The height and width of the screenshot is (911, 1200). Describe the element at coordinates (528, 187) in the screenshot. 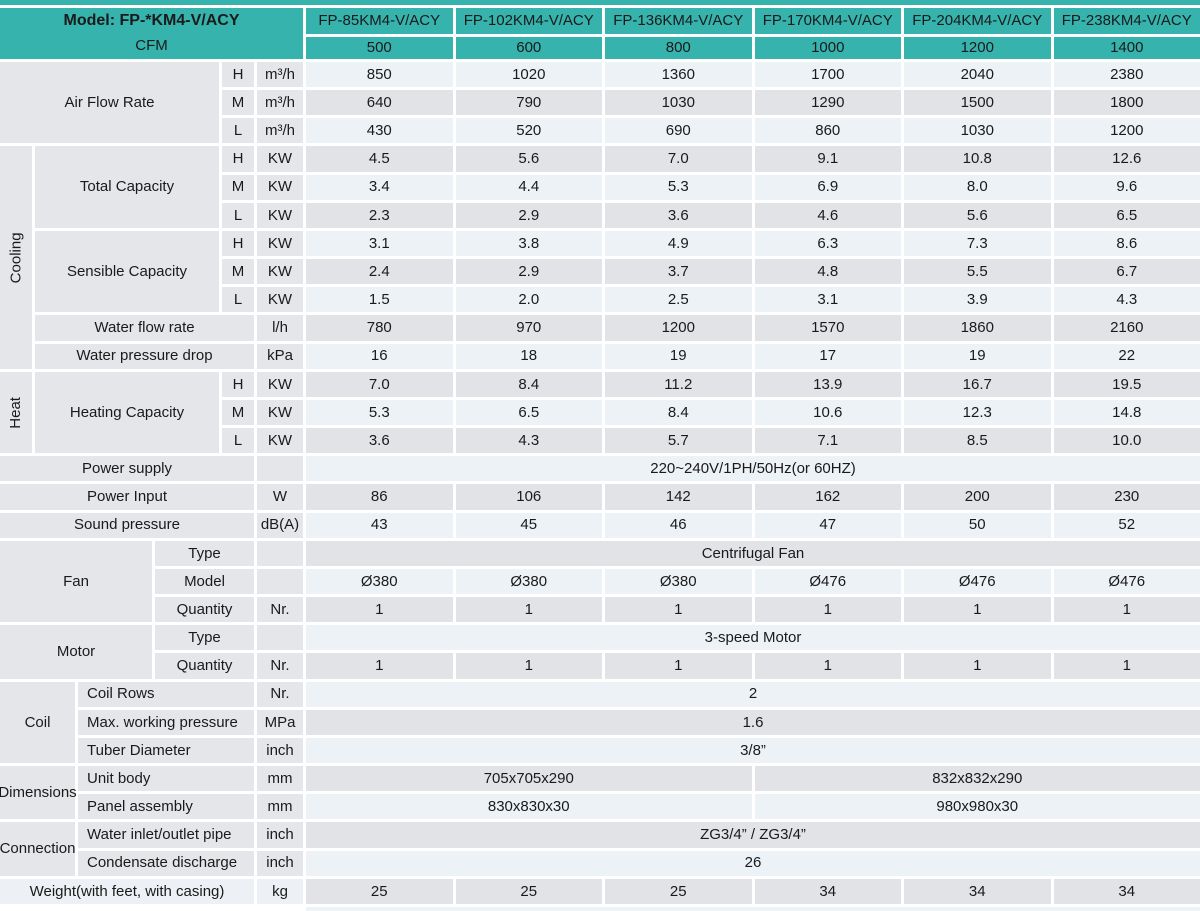

I see `value-cell: 4.4` at that location.